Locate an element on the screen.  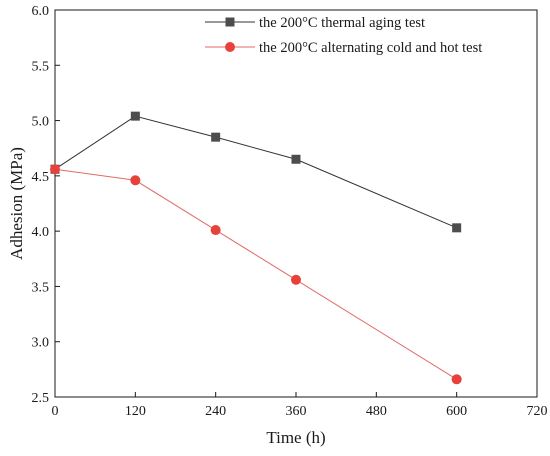
x-tick-label: 240 is located at coordinates (215, 411).